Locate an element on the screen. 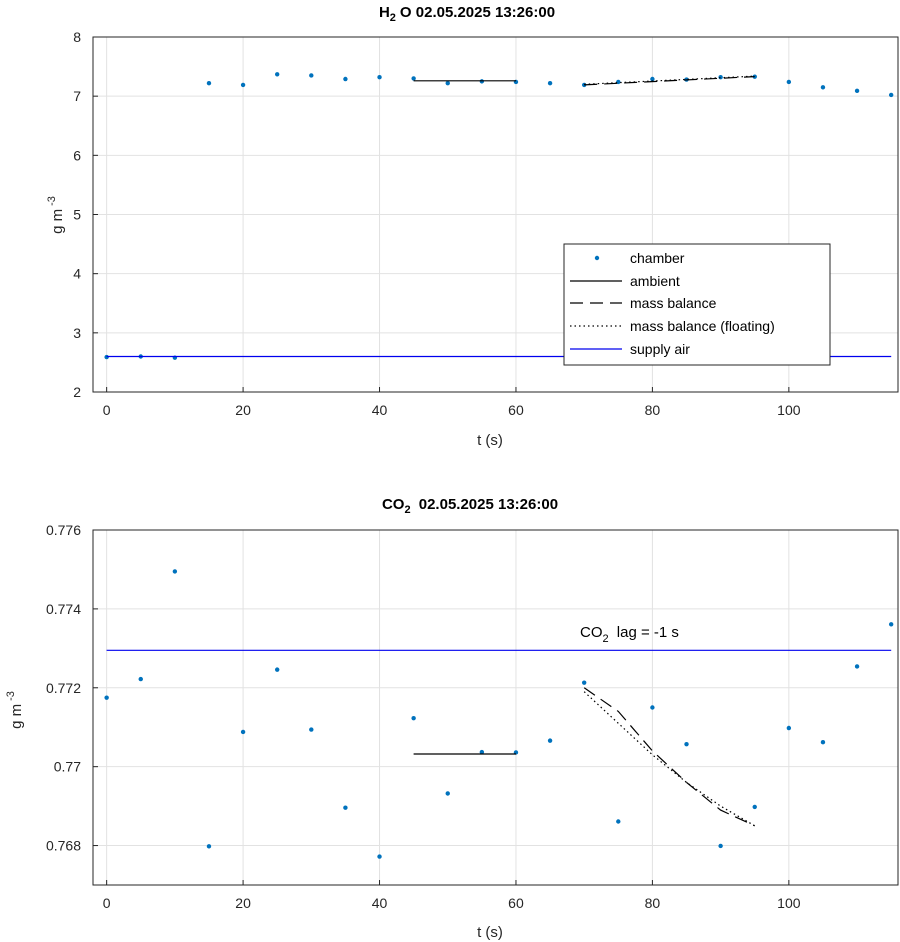 The image size is (900, 942). legend-chamber: chamber is located at coordinates (657, 258).